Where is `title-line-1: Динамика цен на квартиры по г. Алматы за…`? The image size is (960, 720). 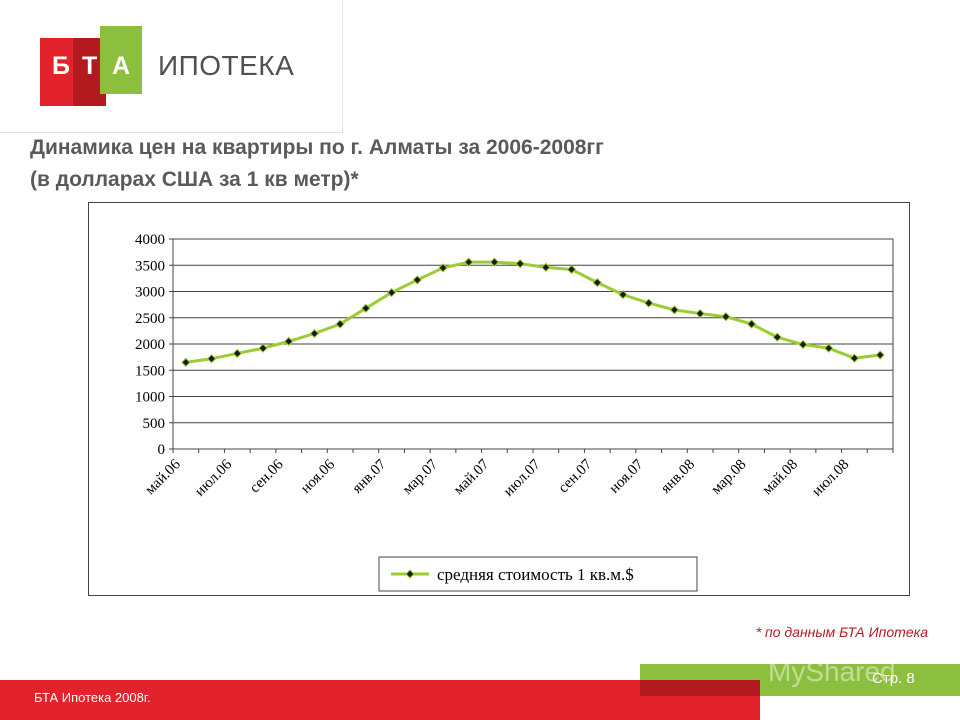 title-line-1: Динамика цен на квартиры по г. Алматы за… is located at coordinates (317, 147).